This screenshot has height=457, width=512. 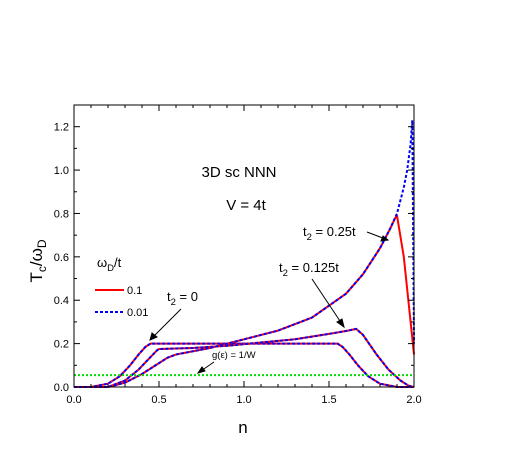 I want to click on annotation-t2-025-sub: 2, so click(x=309, y=237).